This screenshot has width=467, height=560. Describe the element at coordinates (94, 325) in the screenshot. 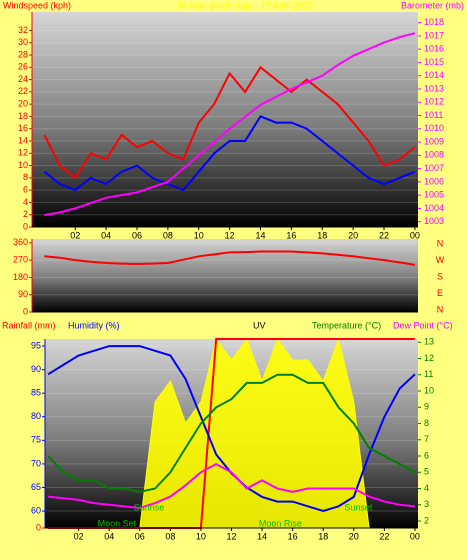

I see `axis-label: Humidity (%)` at that location.